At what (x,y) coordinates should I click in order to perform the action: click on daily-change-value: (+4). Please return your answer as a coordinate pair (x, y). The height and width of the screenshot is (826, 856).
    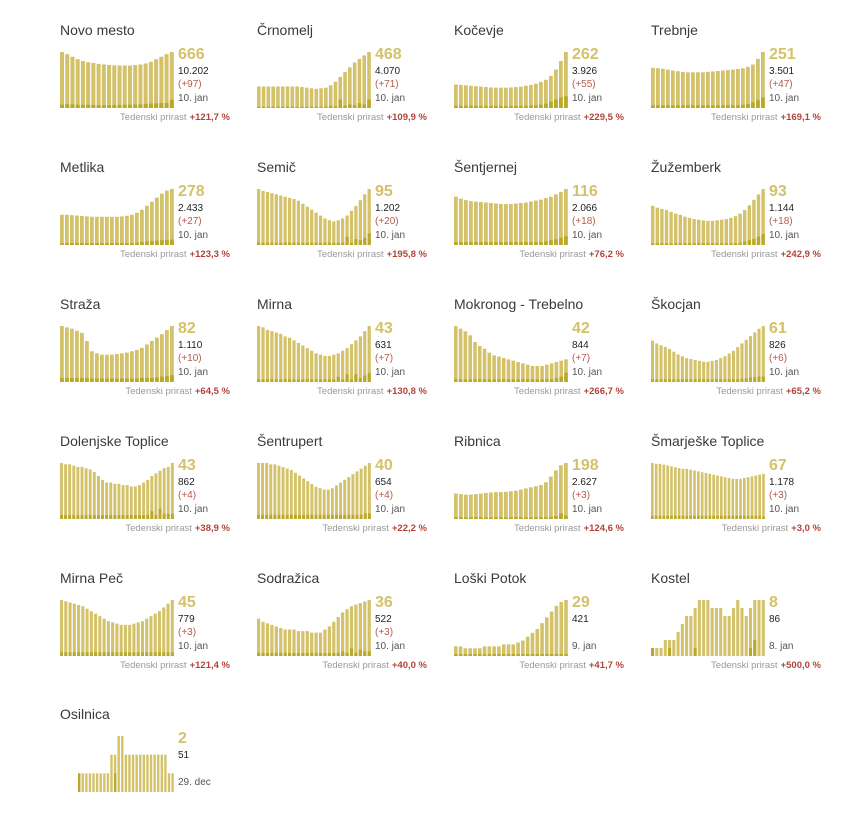
    Looking at the image, I should click on (187, 495).